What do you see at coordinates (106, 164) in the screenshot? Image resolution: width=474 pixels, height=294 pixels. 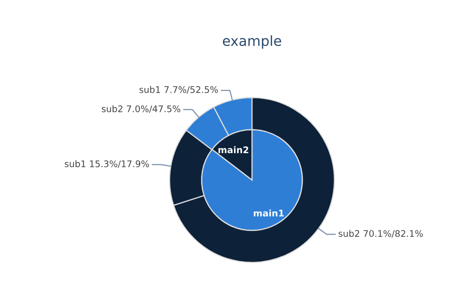 I see `category-label: sub1 15.3%/17.9%` at bounding box center [106, 164].